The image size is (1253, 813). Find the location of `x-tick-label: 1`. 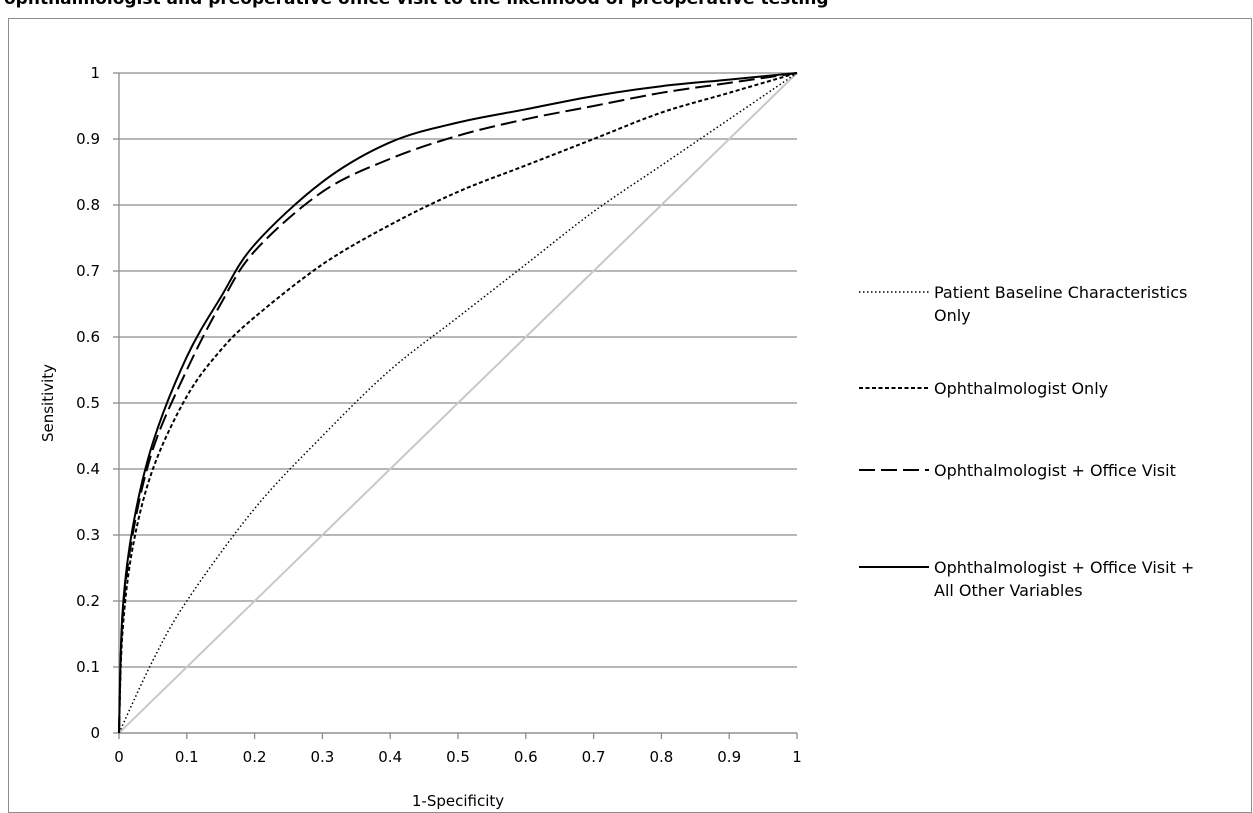

x-tick-label: 1 is located at coordinates (797, 757).